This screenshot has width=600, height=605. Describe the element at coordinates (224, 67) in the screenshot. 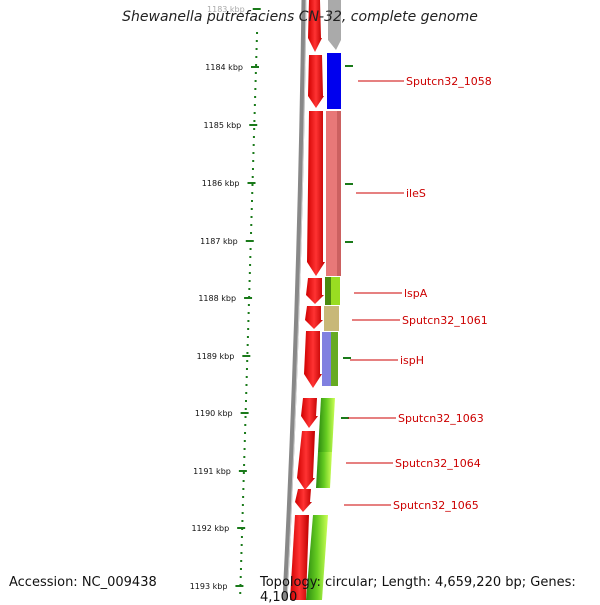

I see `axis-tick-label: 1184 kbp` at that location.